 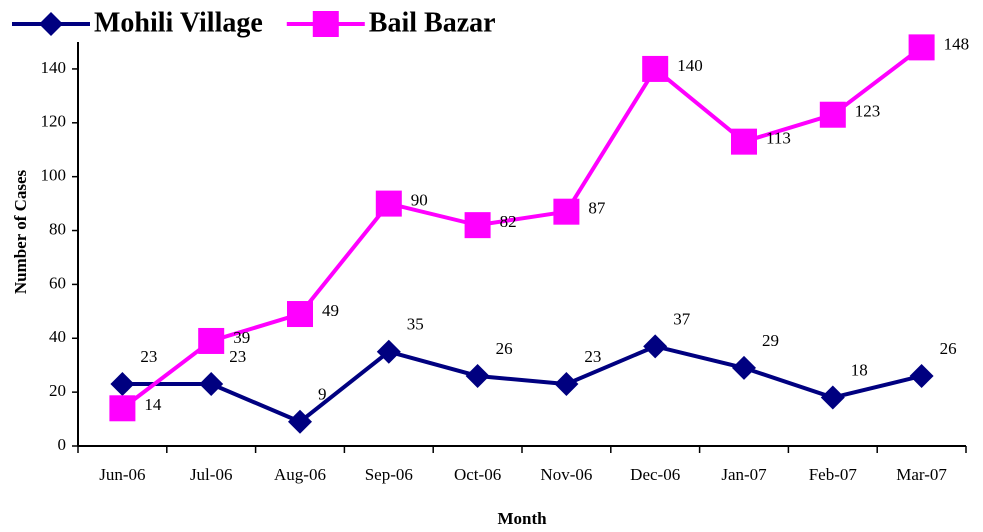 I want to click on data-label: 18, so click(x=859, y=369).